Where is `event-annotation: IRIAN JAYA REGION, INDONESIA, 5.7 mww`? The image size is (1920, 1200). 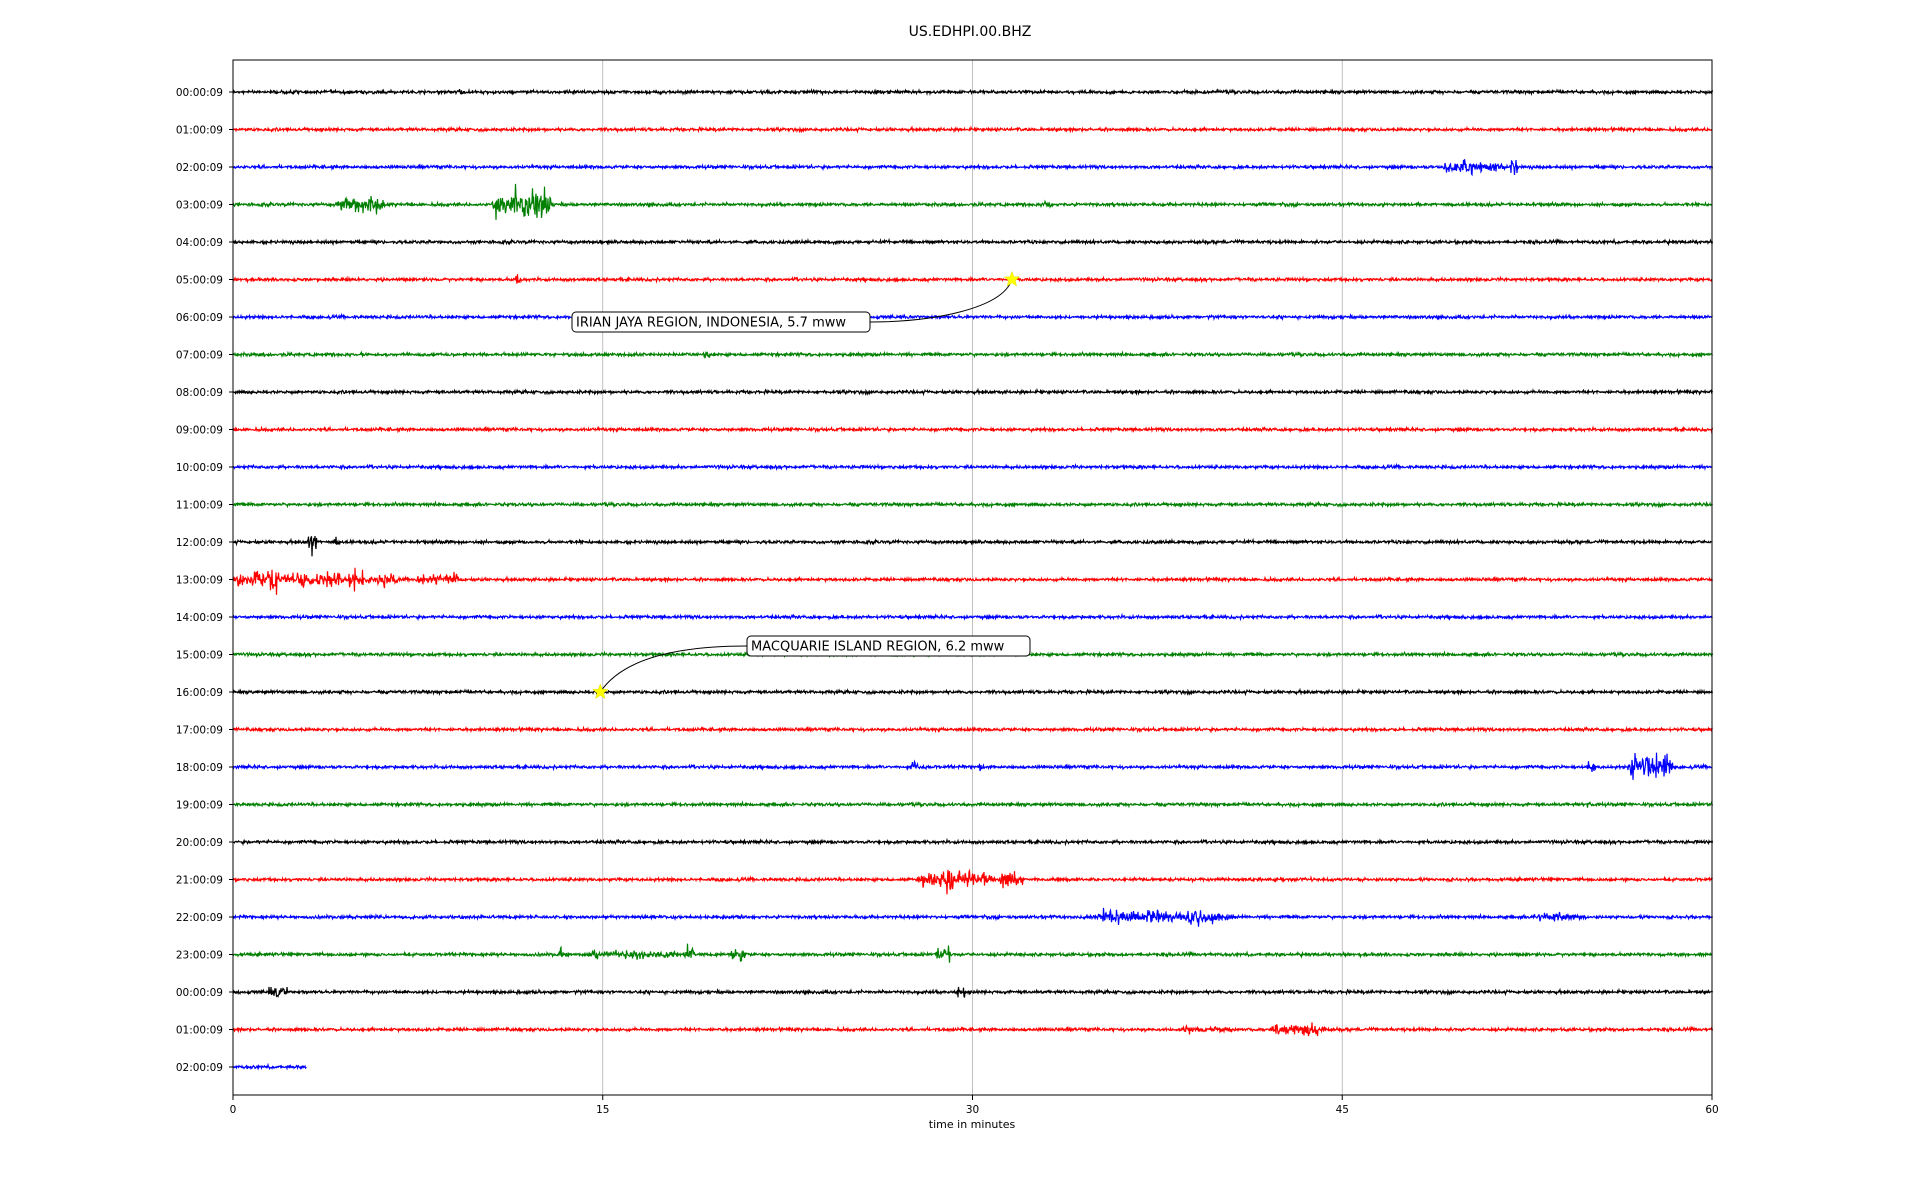
event-annotation: IRIAN JAYA REGION, INDONESIA, 5.7 mww is located at coordinates (796, 301).